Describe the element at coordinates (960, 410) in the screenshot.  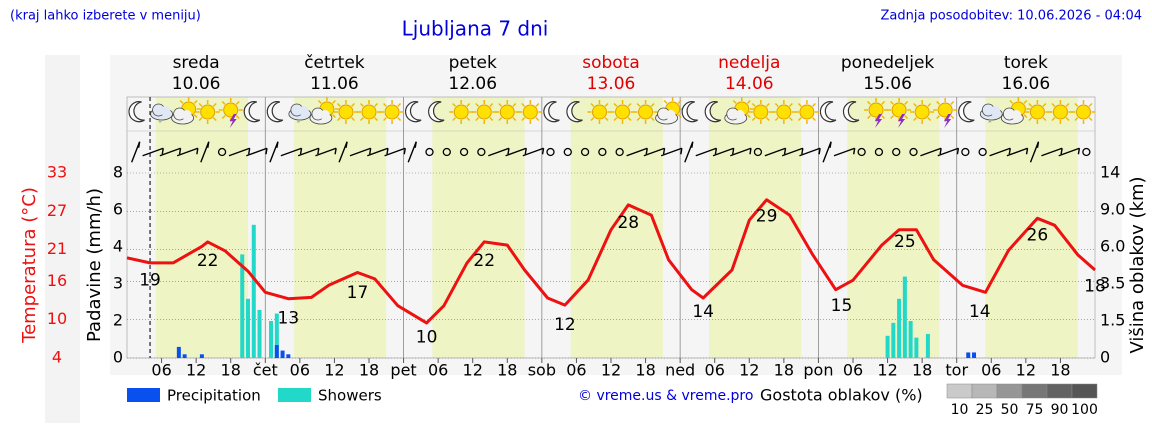
I see `cloud-density-label: 10` at that location.